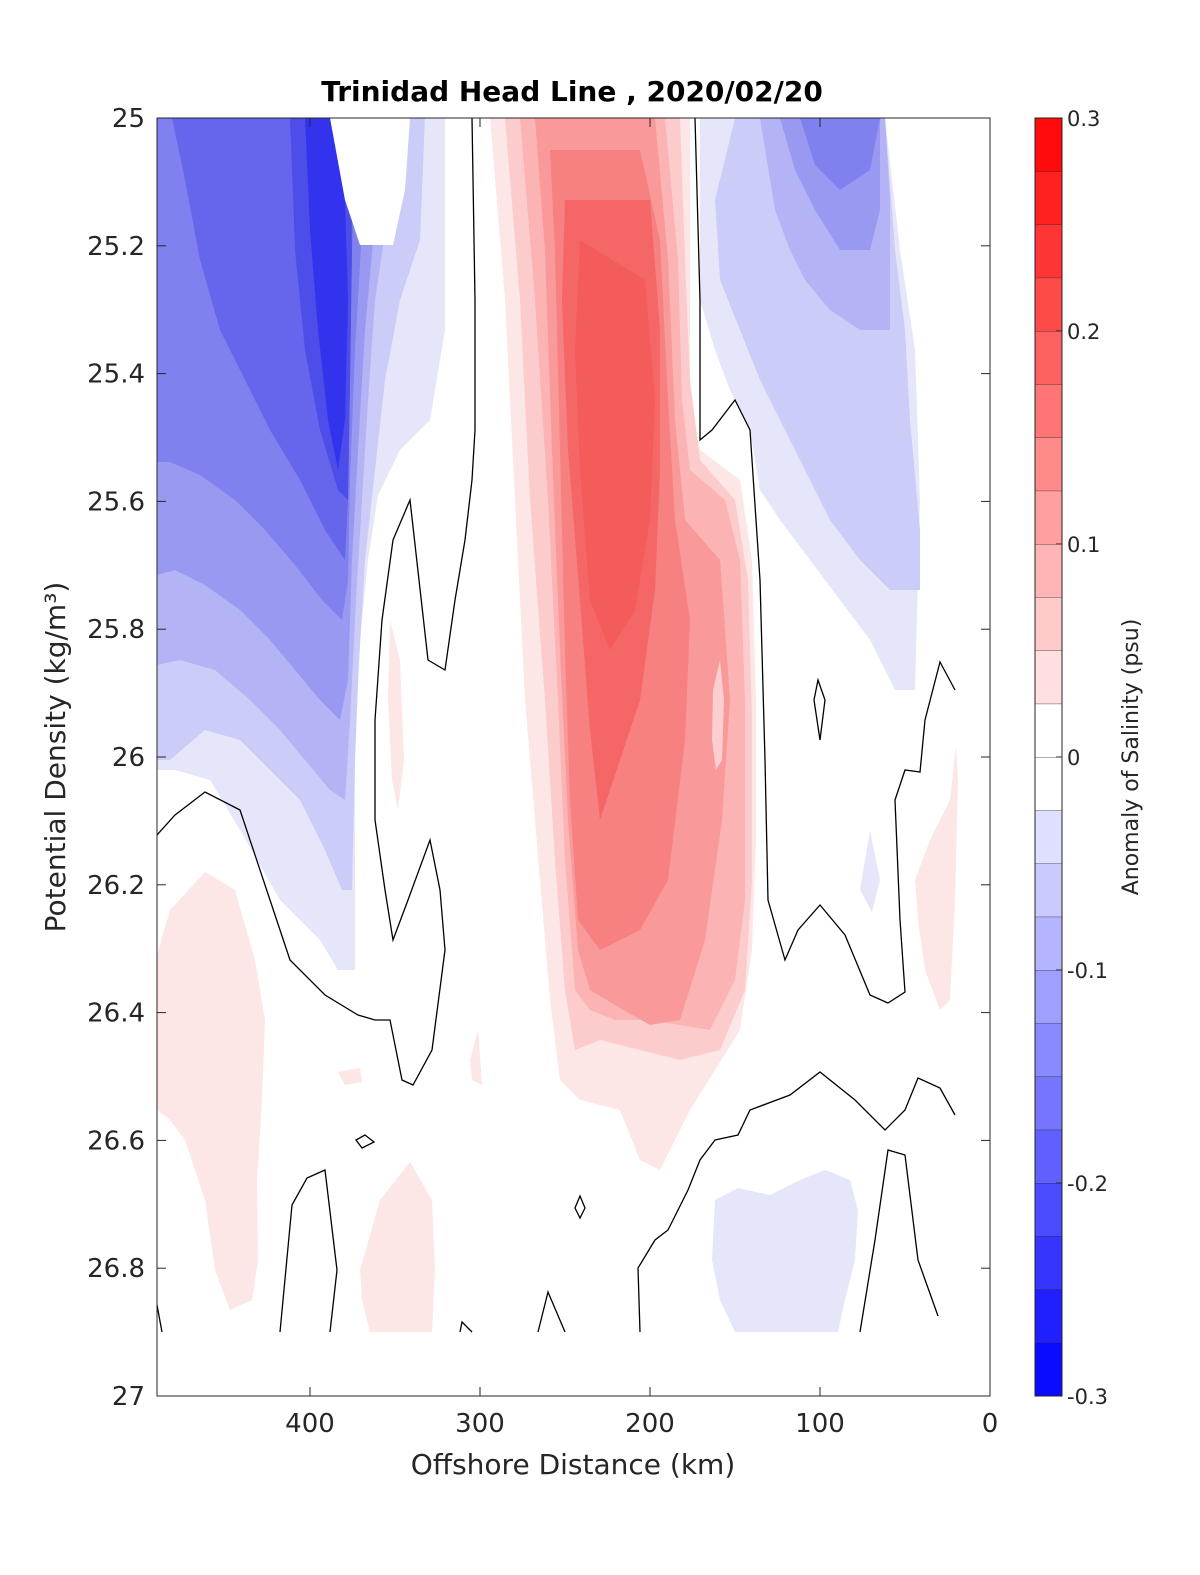  I want to click on contour-fill-pos-nearshore, so click(936, 877).